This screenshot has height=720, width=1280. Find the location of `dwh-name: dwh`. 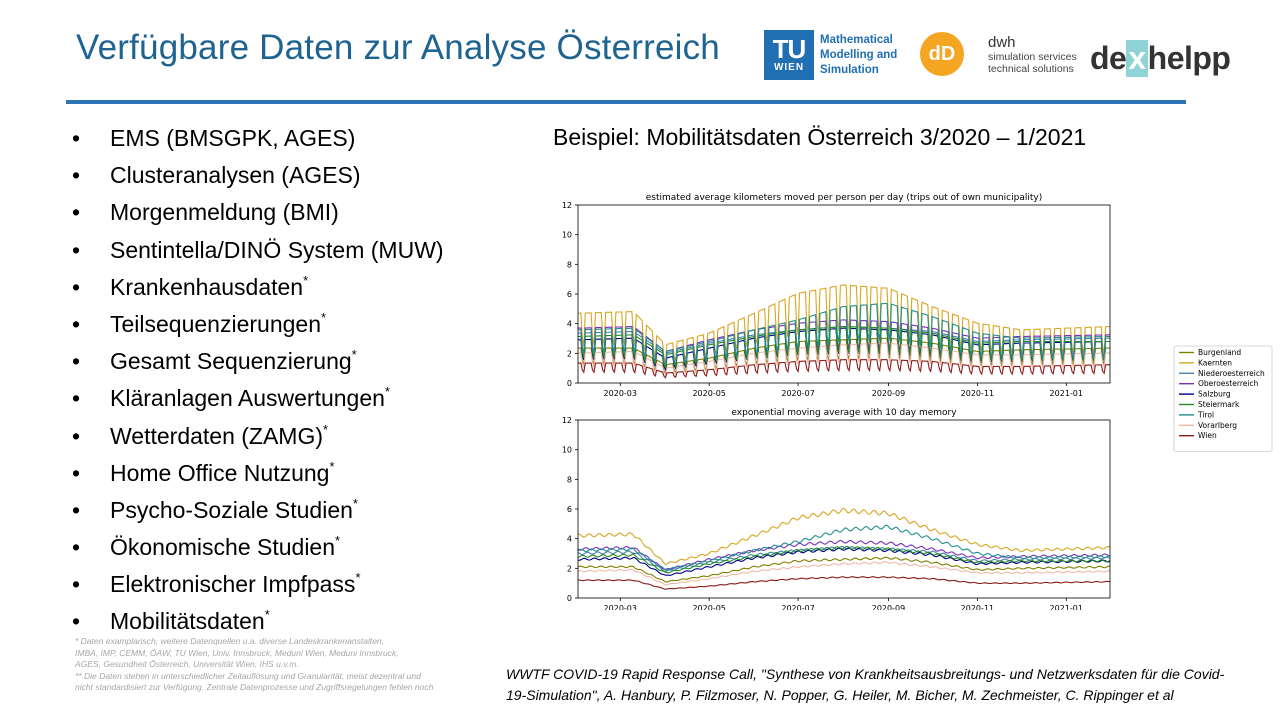

dwh-name: dwh is located at coordinates (1002, 42).